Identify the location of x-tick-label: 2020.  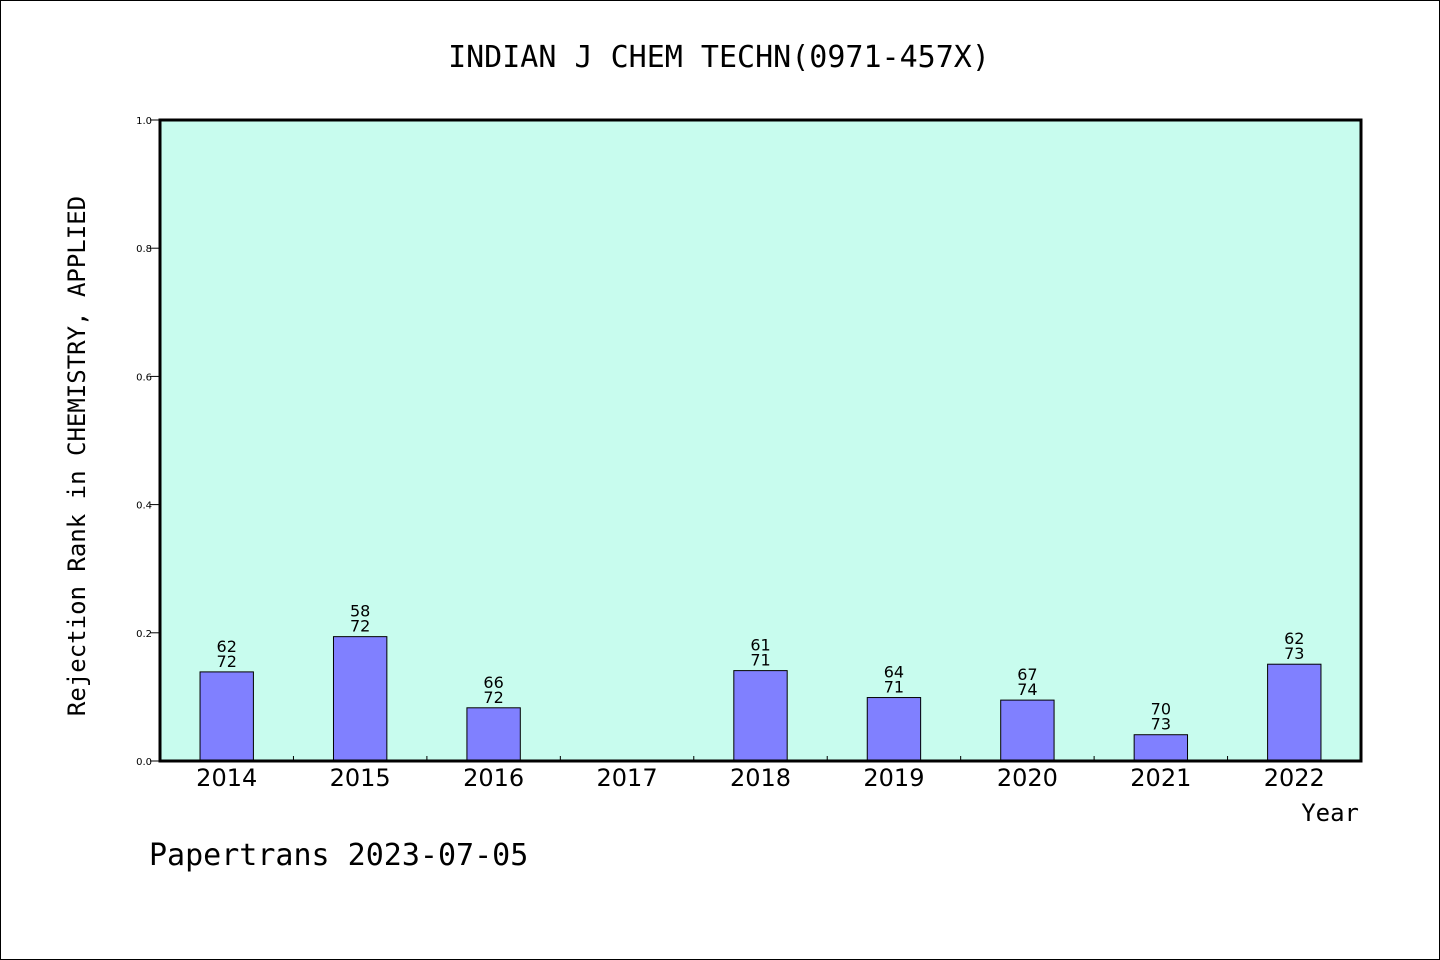
(1027, 778).